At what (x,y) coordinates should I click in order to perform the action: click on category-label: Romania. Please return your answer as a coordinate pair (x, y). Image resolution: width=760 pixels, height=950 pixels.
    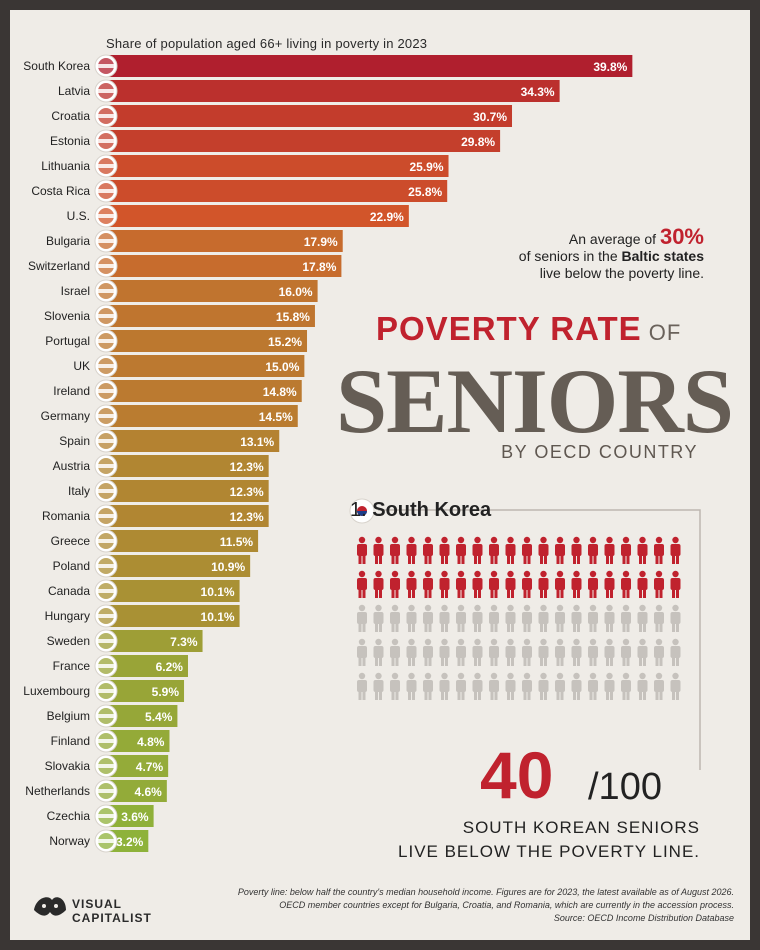
    Looking at the image, I should click on (66, 516).